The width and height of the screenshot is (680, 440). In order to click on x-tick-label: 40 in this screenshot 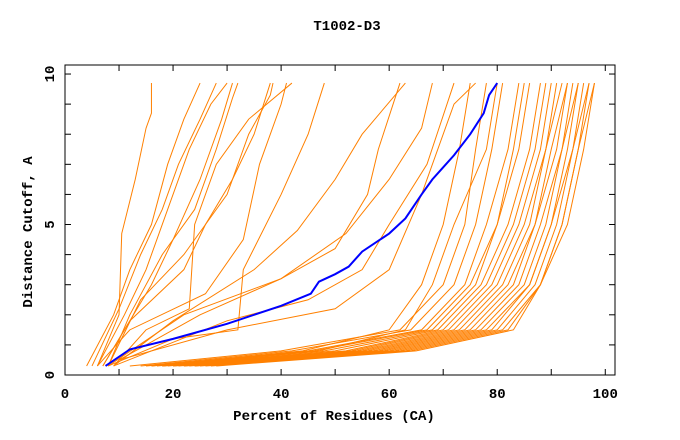, I will do `click(281, 395)`.